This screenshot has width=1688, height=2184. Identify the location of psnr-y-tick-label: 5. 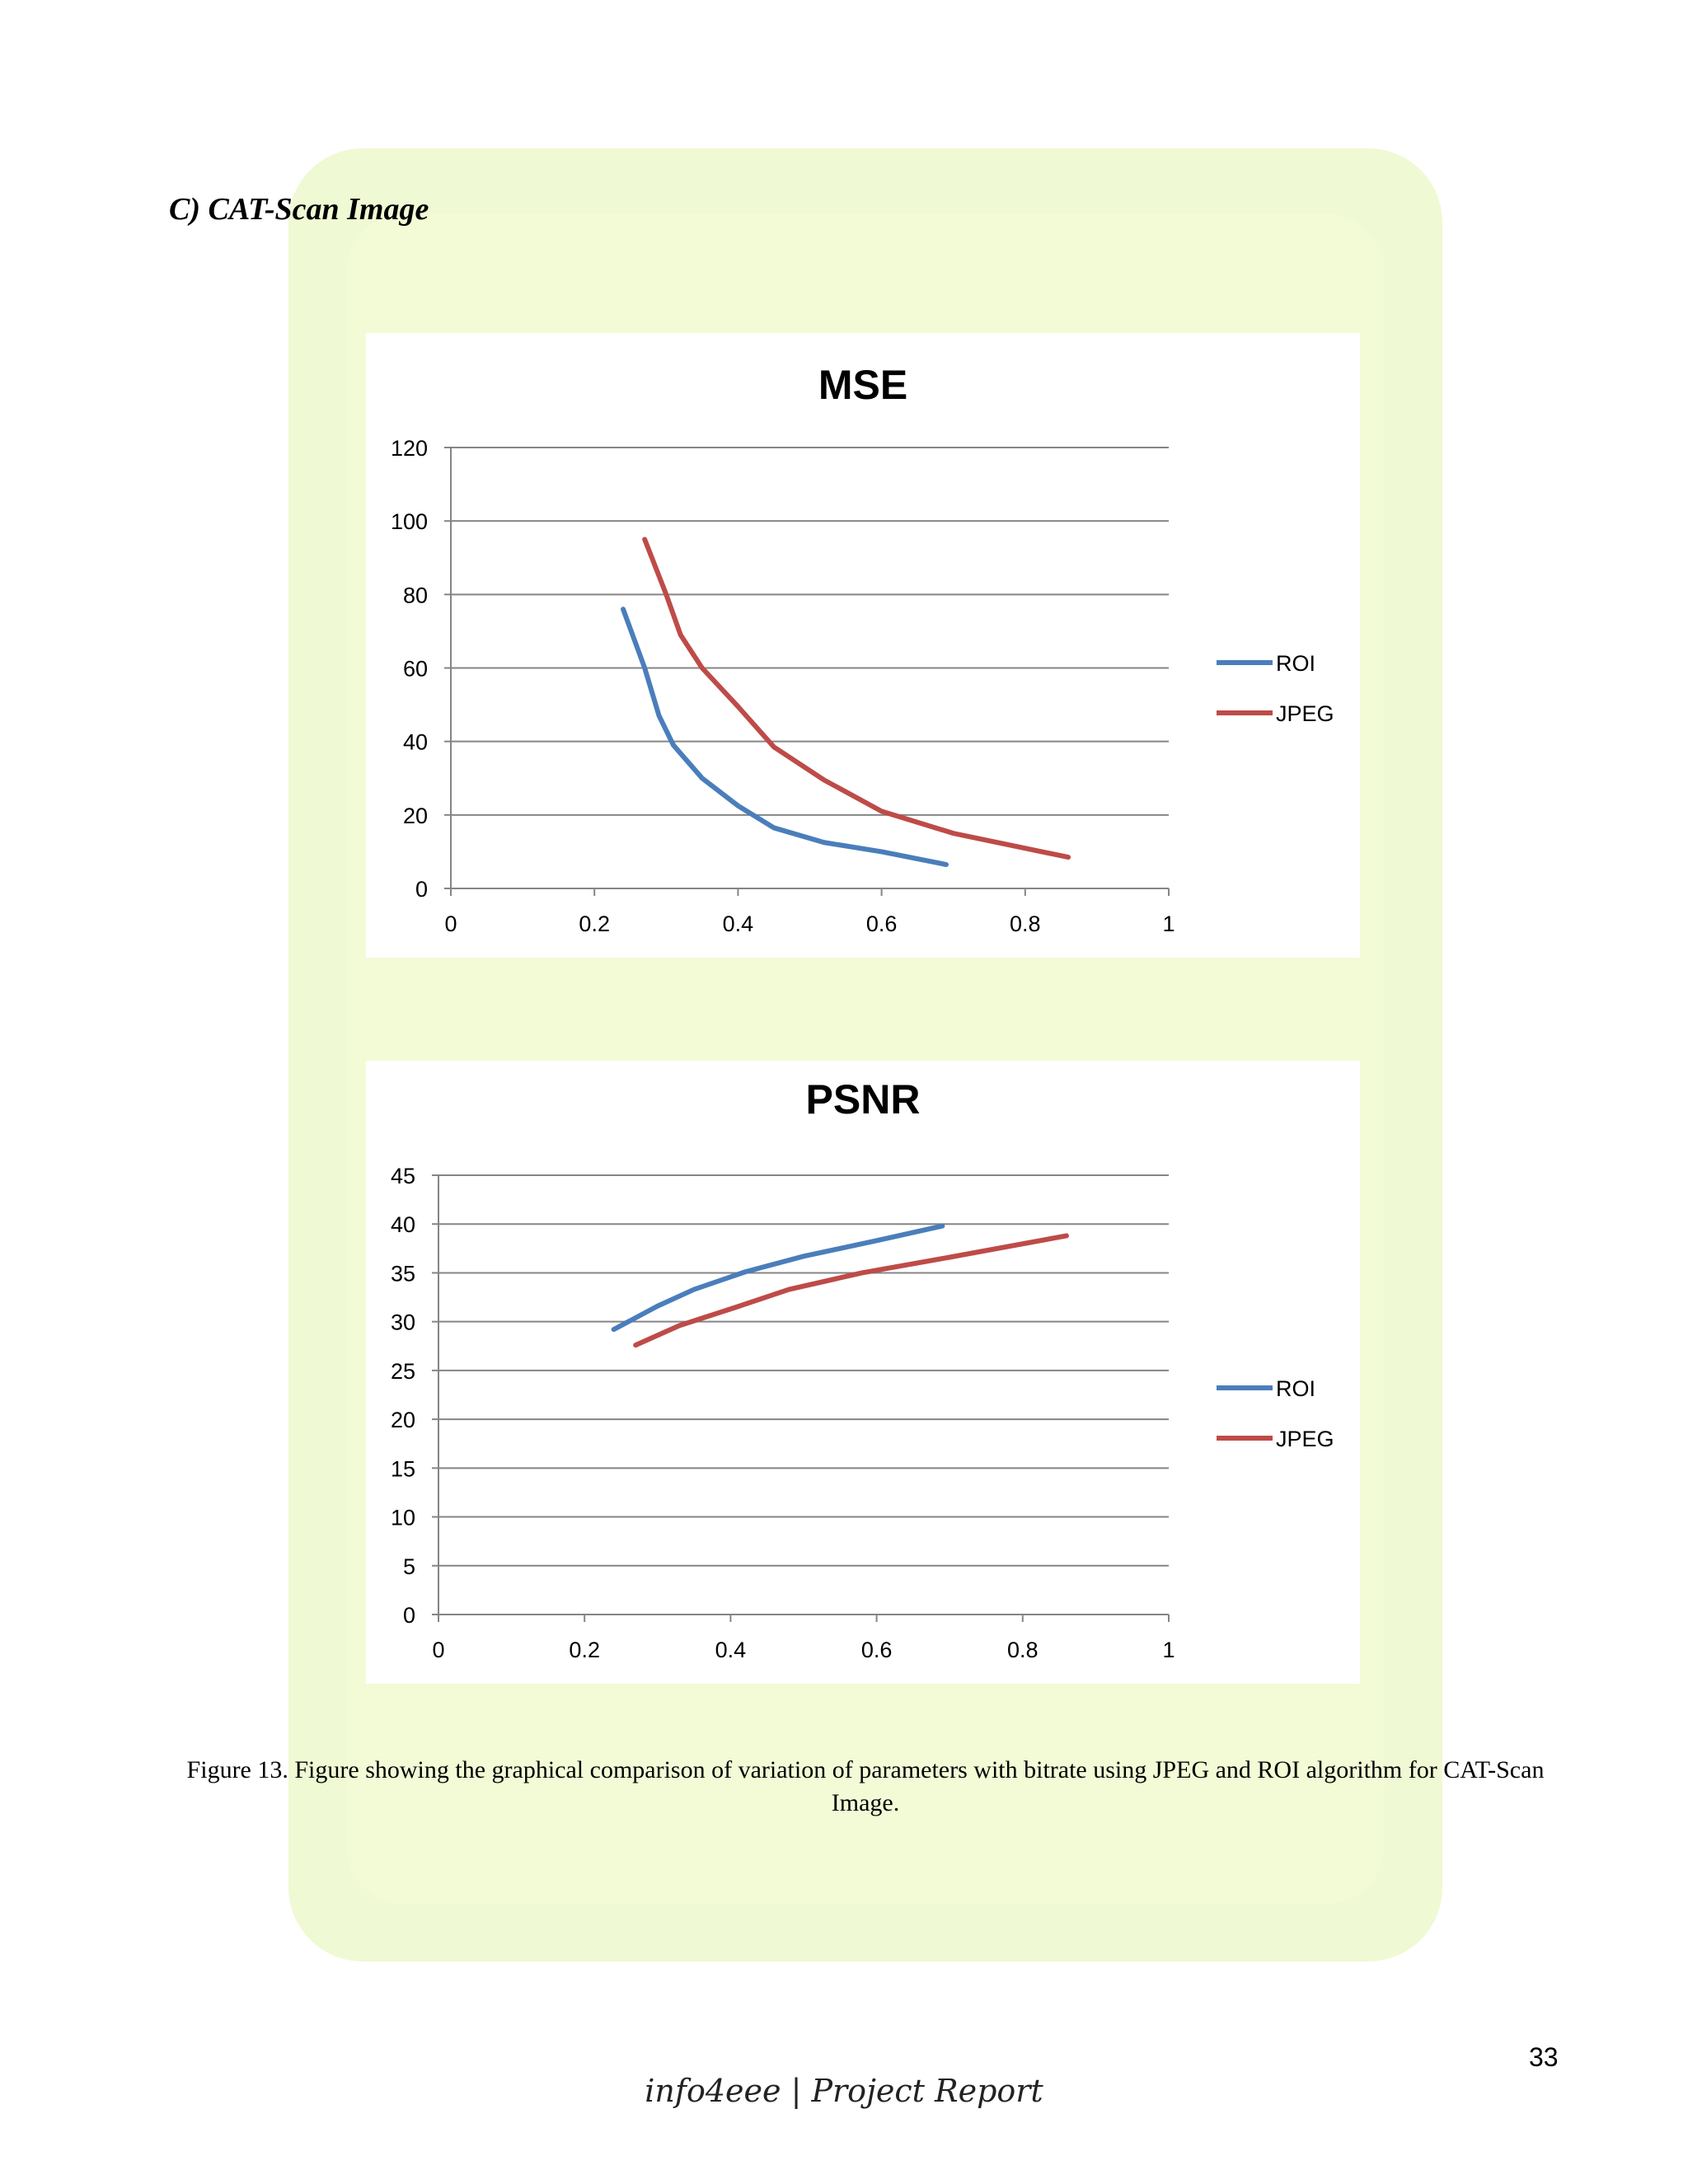
(409, 1566).